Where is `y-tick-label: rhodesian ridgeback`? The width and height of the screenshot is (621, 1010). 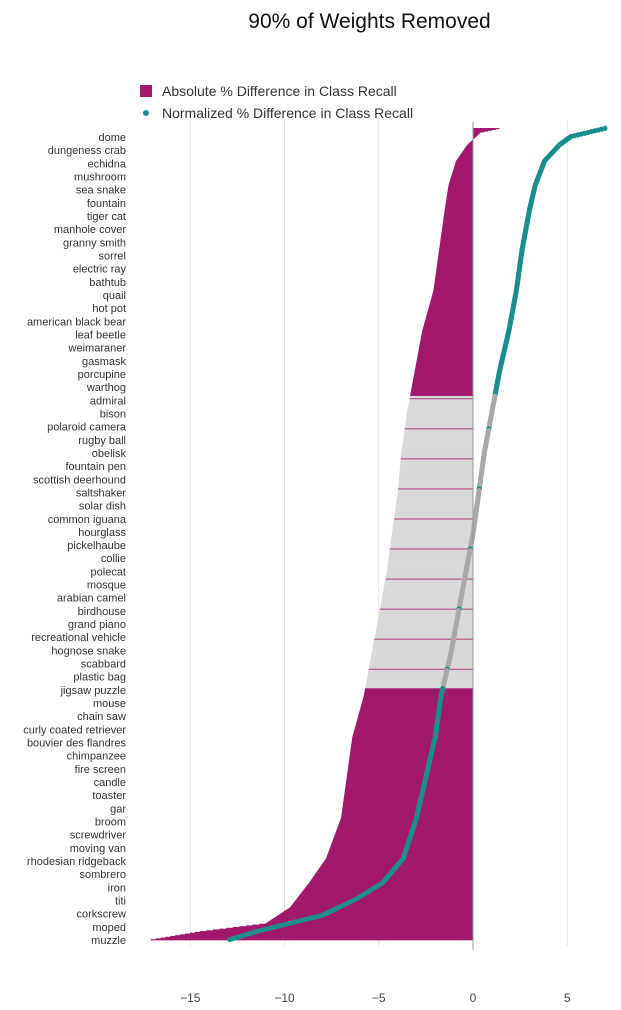
y-tick-label: rhodesian ridgeback is located at coordinates (77, 862).